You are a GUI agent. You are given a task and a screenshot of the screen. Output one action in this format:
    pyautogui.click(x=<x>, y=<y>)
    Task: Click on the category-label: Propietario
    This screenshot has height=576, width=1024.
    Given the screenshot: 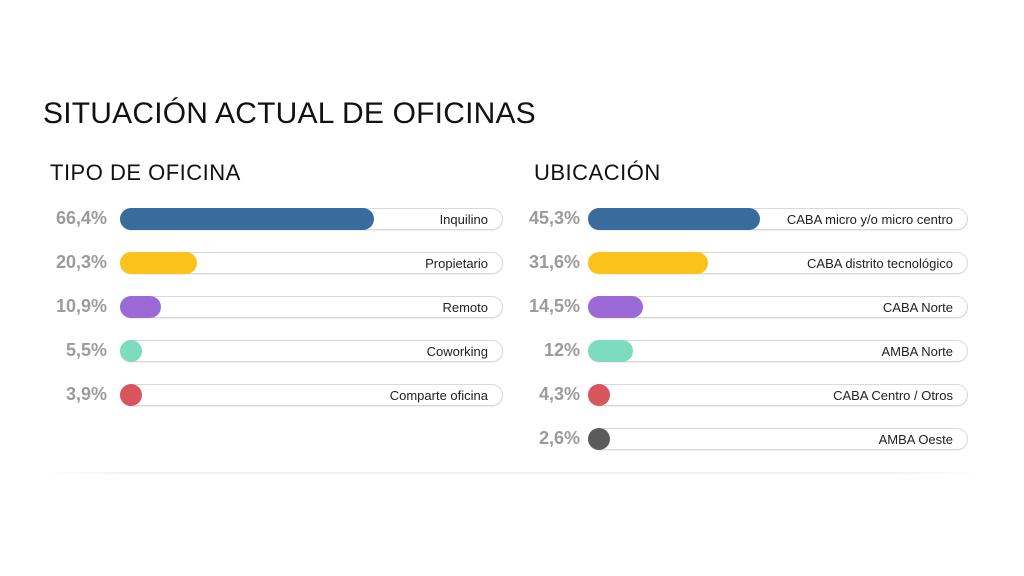 What is the action you would take?
    pyautogui.click(x=456, y=263)
    